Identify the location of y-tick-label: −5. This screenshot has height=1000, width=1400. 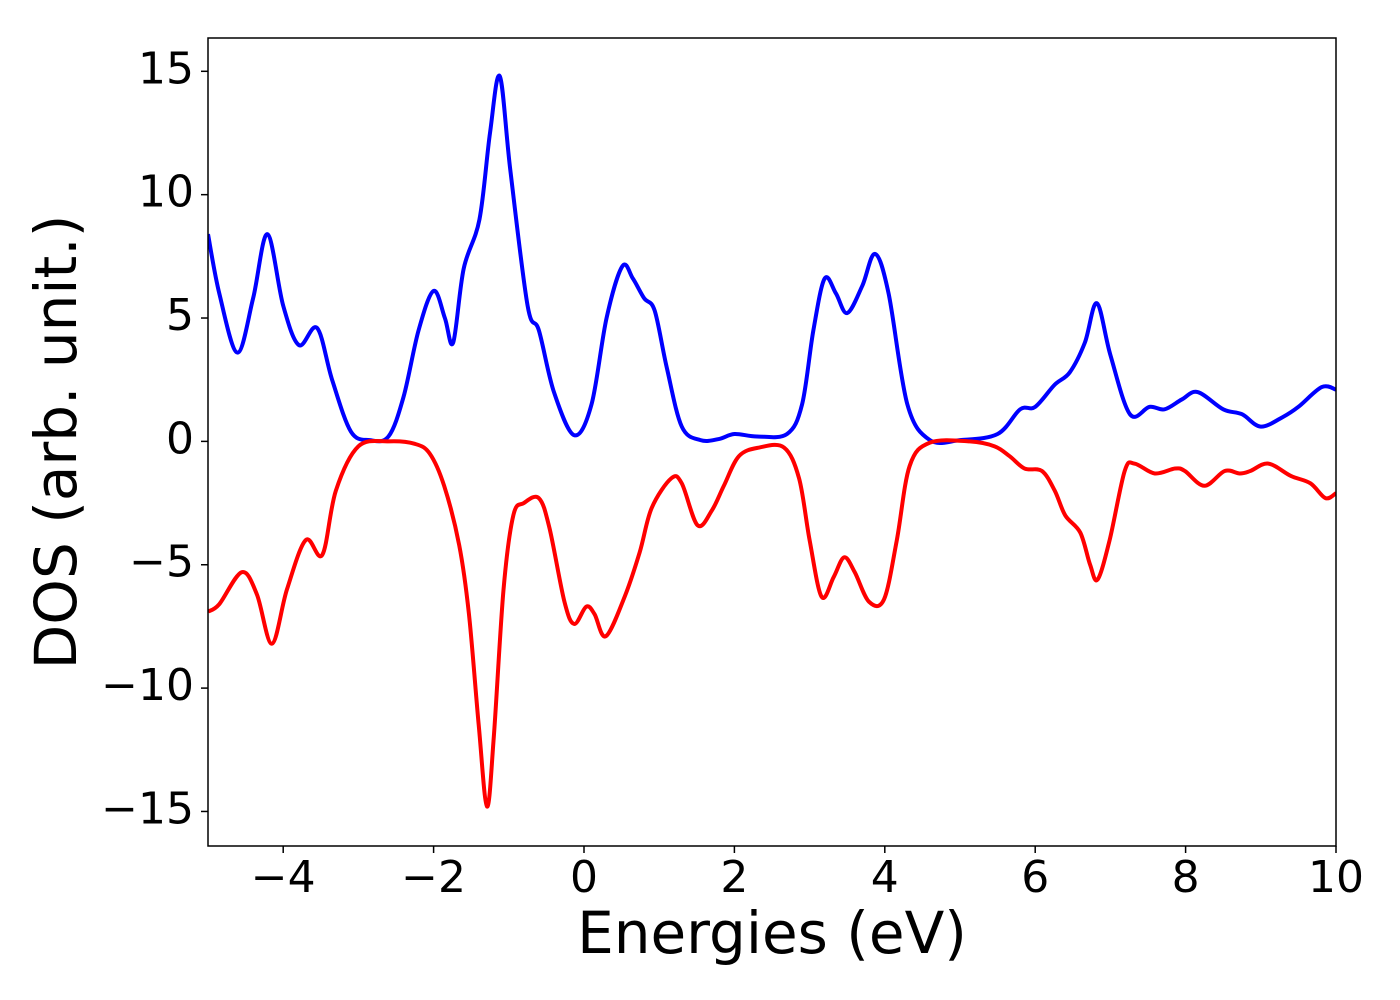
(161, 562).